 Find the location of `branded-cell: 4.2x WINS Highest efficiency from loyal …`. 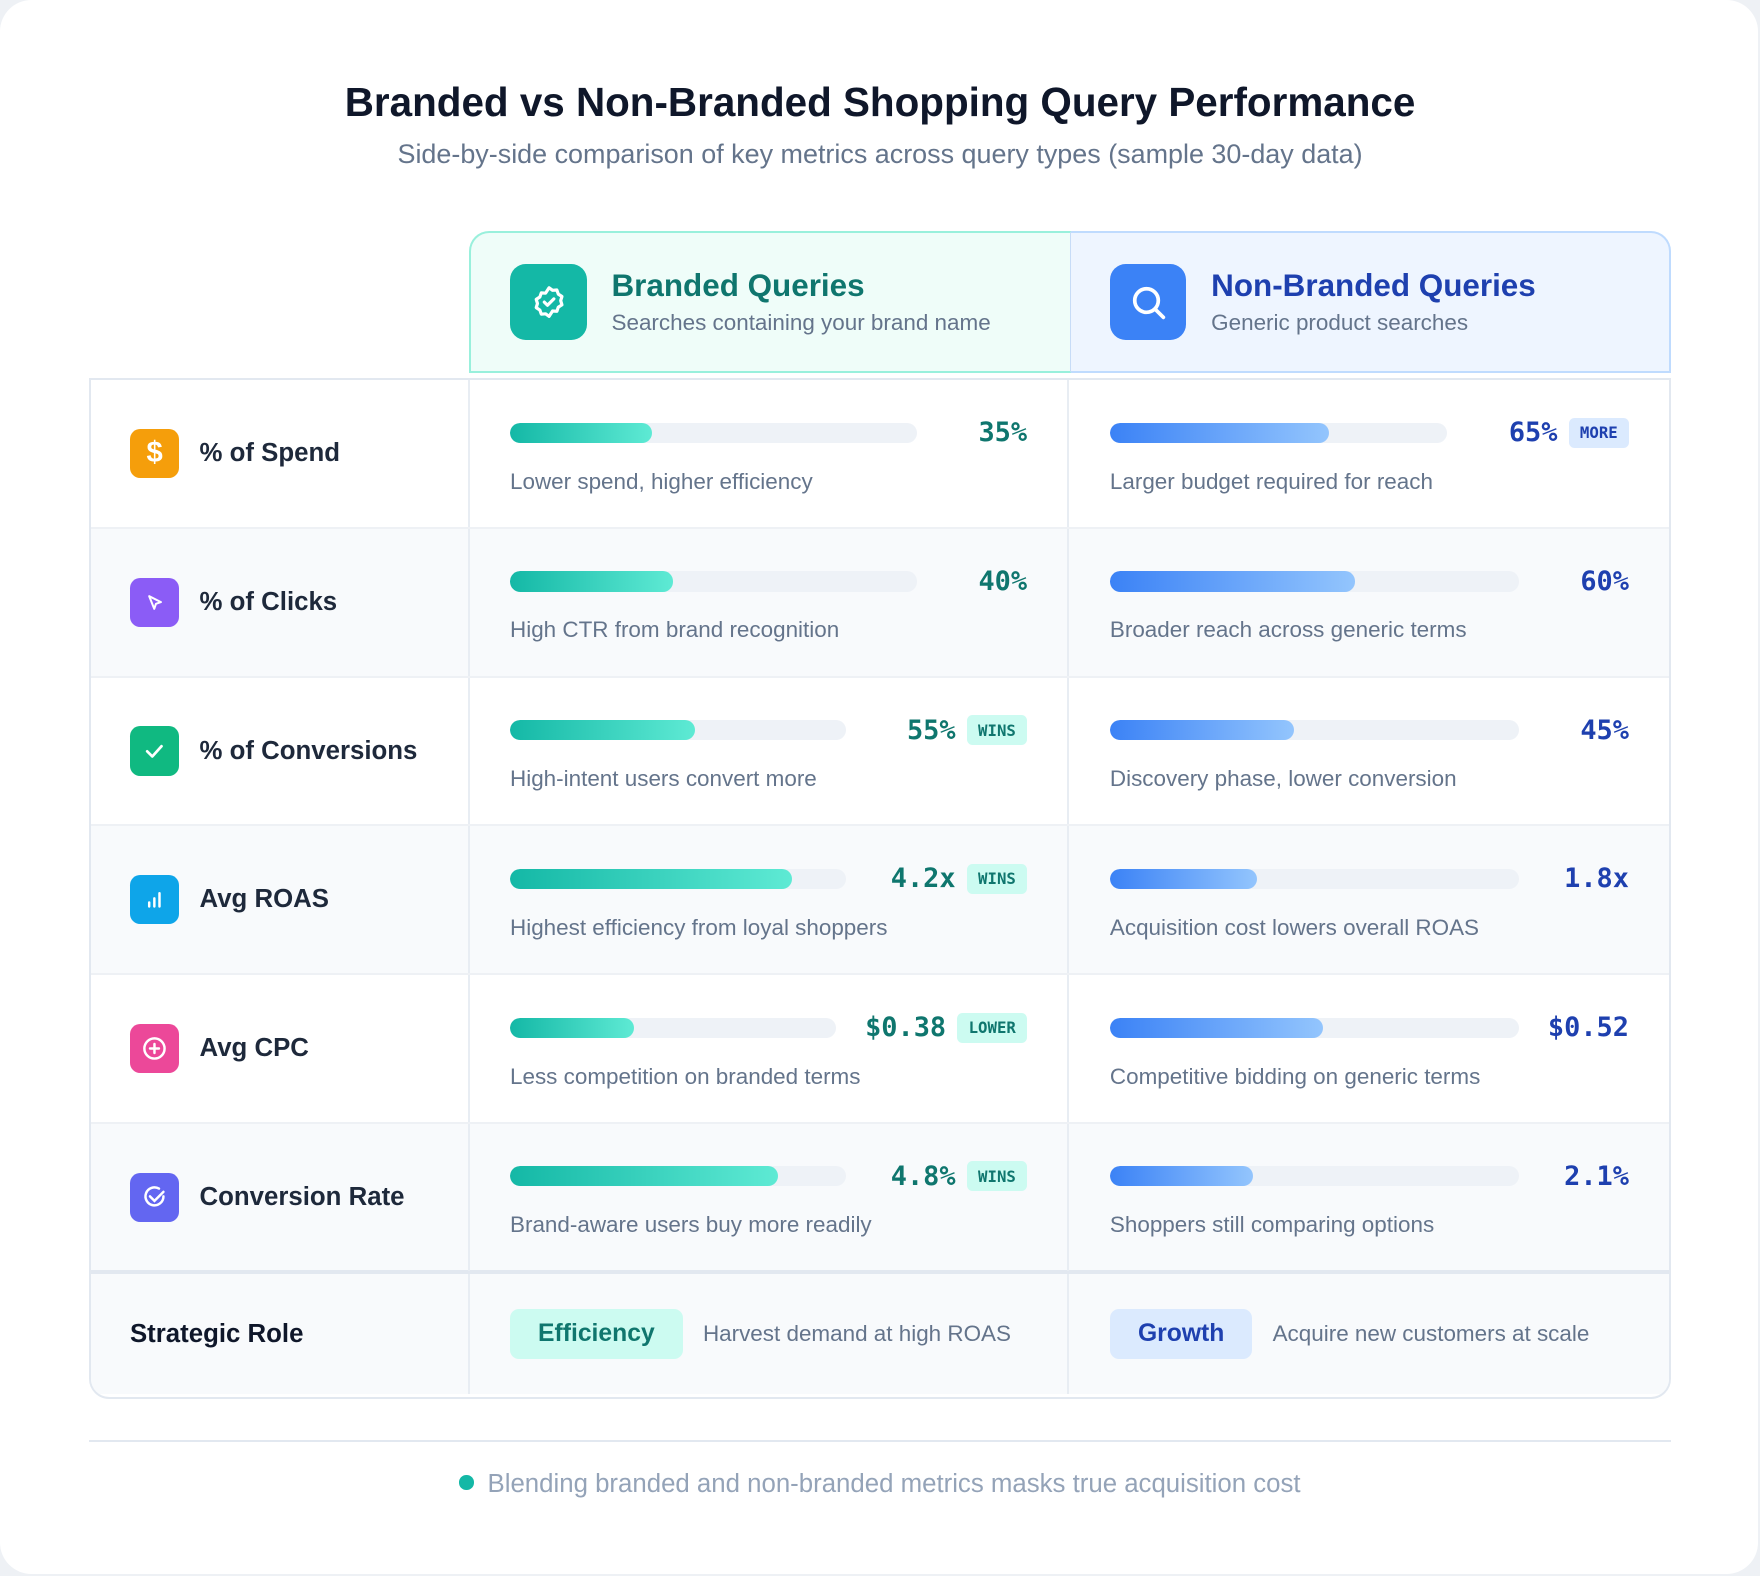

branded-cell: 4.2x WINS Highest efficiency from loyal … is located at coordinates (770, 900).